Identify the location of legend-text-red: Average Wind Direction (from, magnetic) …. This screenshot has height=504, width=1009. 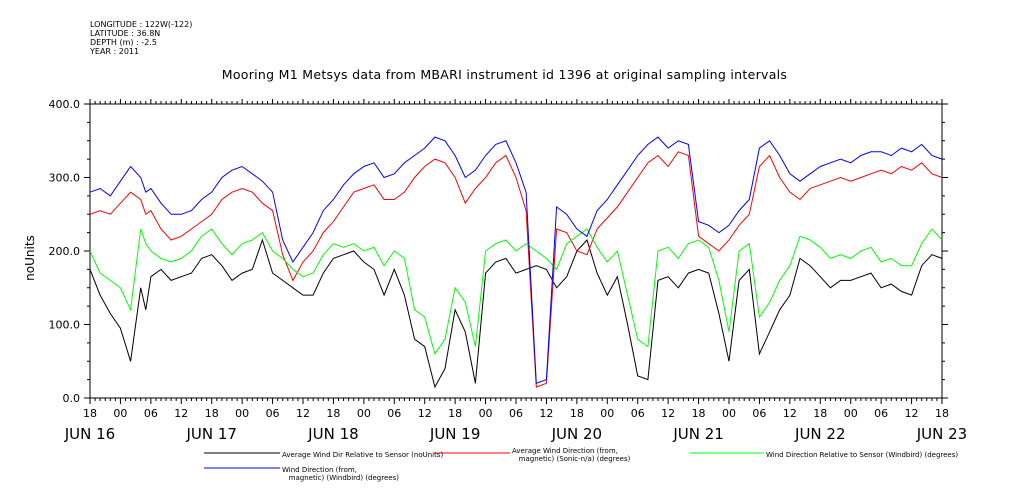
(571, 455).